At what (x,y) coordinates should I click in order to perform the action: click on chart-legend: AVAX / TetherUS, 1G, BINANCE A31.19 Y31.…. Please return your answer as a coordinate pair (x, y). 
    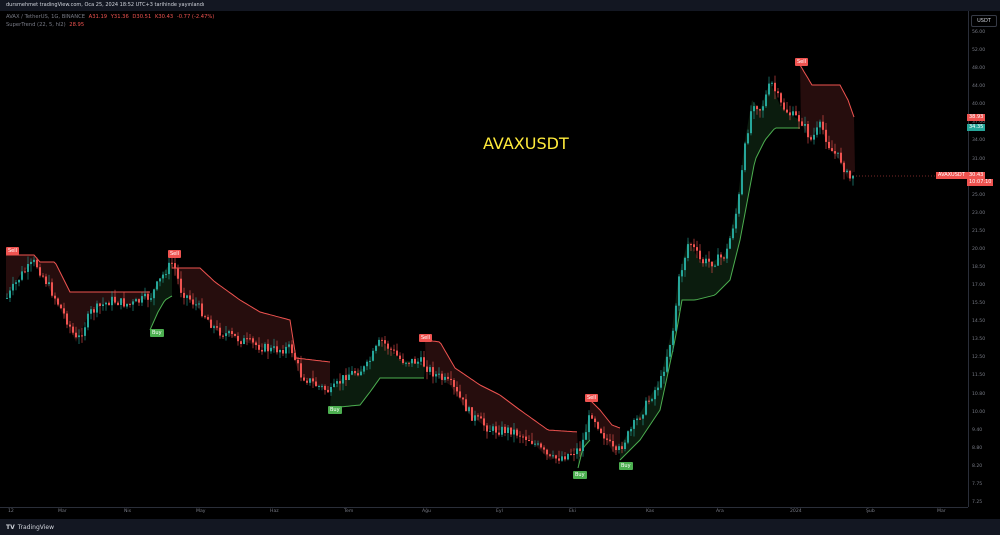
    Looking at the image, I should click on (110, 21).